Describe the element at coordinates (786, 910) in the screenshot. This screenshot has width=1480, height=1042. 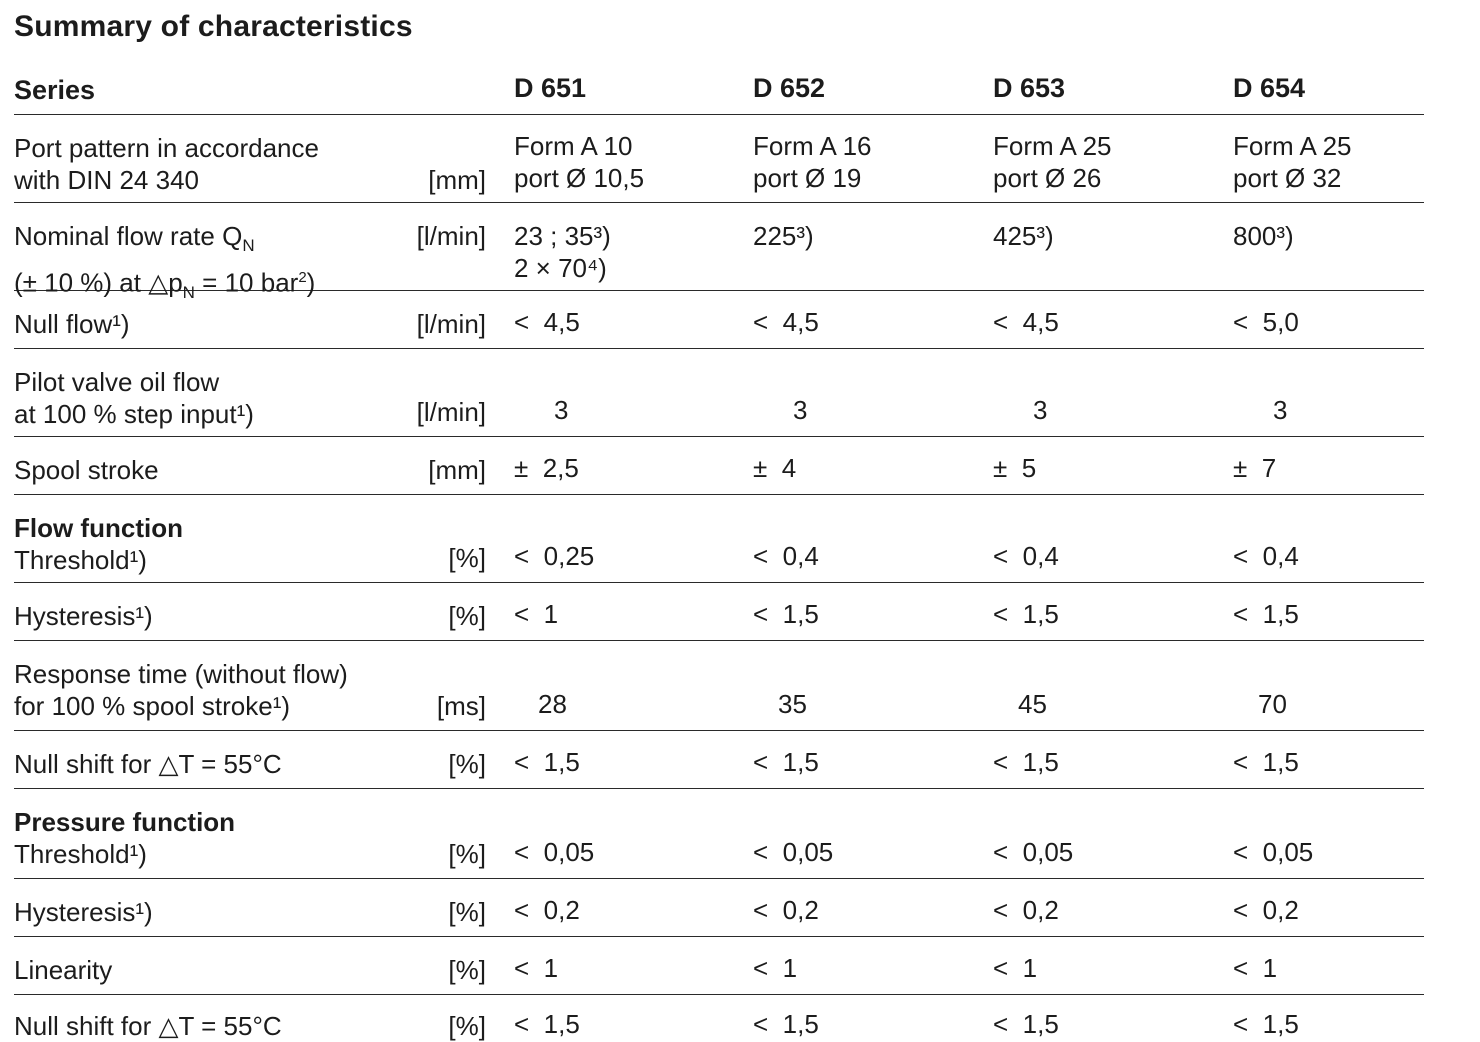
I see `cell-d652: < 0,2` at that location.